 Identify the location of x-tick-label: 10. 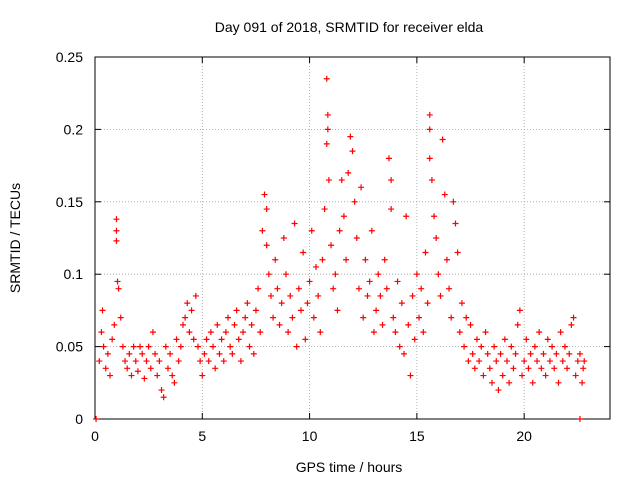
(310, 436).